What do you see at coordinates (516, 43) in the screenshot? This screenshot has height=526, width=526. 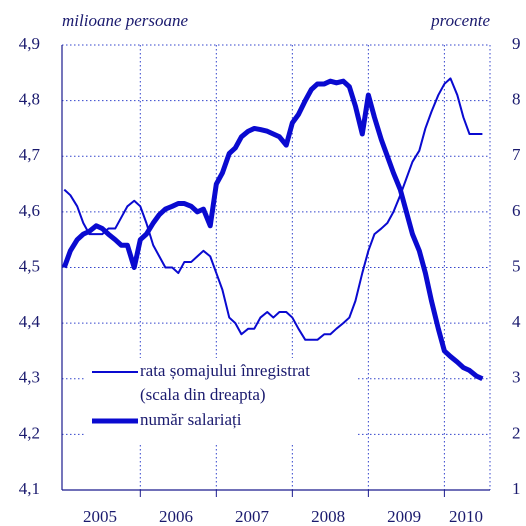 I see `y2-tick-label: 9` at bounding box center [516, 43].